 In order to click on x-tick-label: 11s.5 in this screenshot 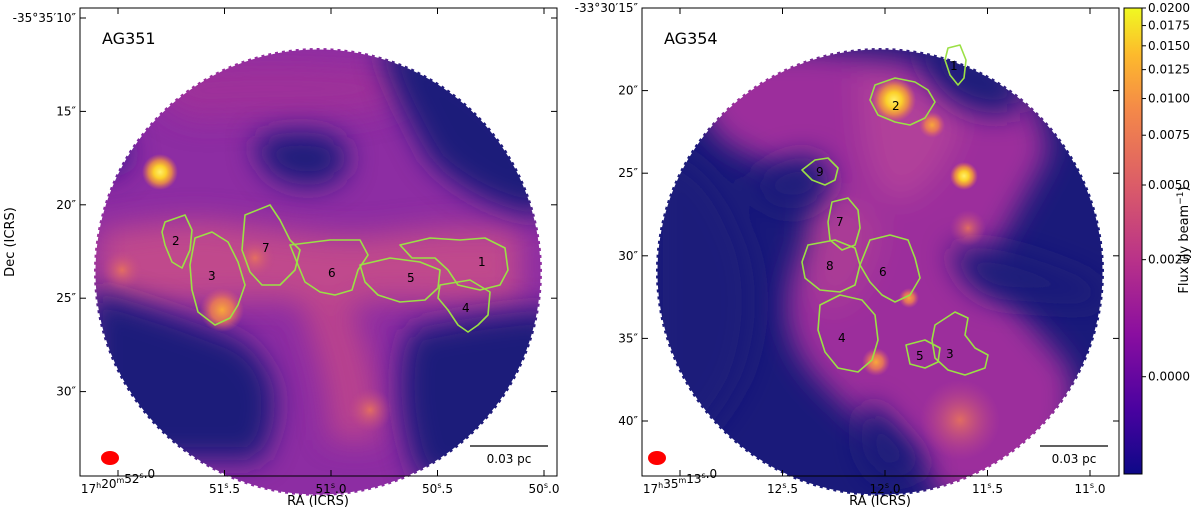, I will do `click(987, 488)`.